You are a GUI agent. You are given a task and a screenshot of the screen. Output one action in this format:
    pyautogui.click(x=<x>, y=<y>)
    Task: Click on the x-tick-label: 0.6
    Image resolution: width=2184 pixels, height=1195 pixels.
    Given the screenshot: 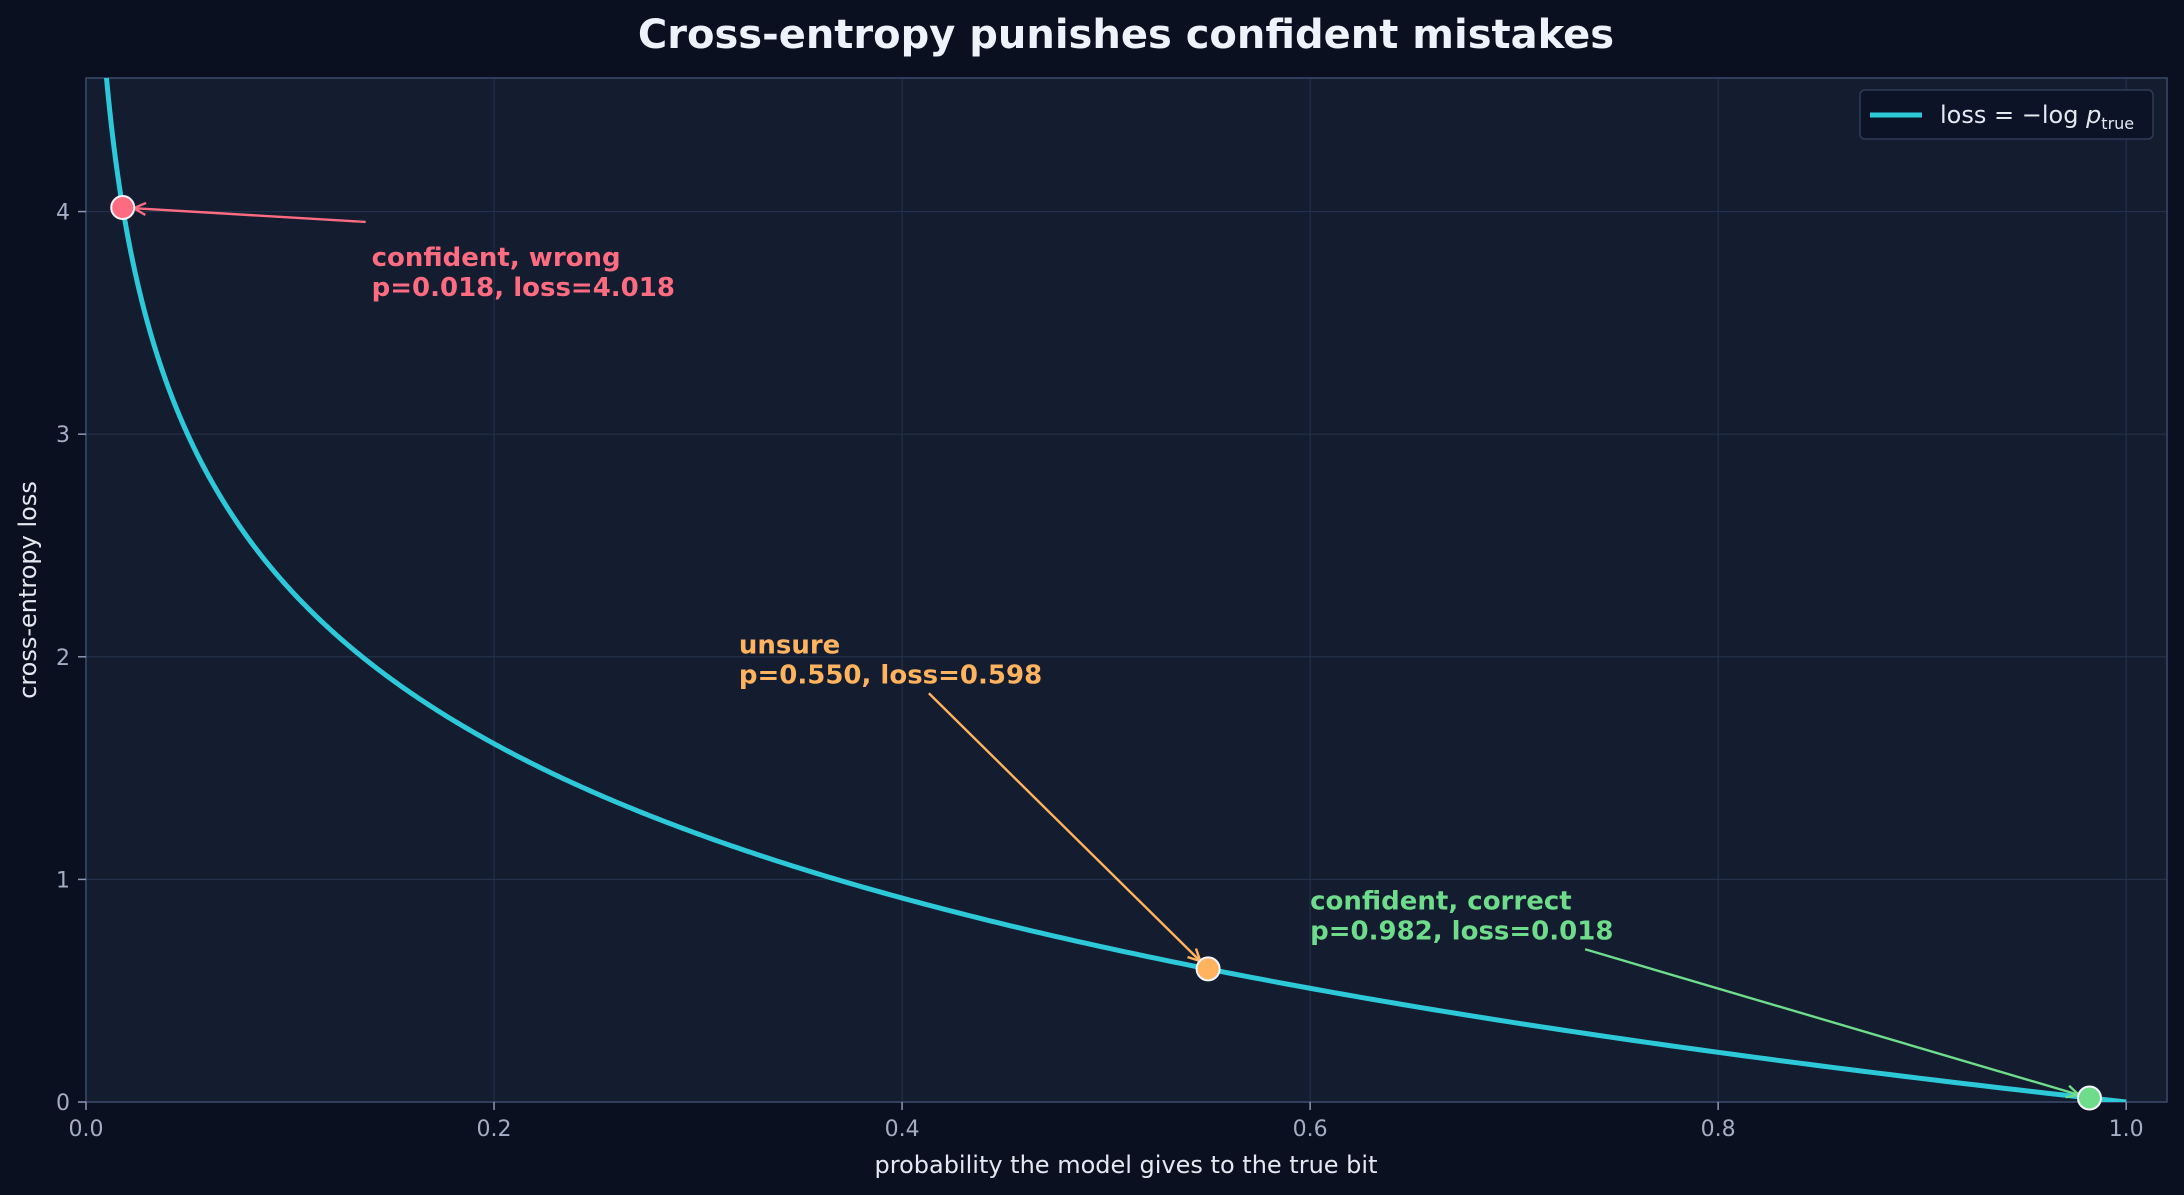 What is the action you would take?
    pyautogui.click(x=1310, y=1129)
    